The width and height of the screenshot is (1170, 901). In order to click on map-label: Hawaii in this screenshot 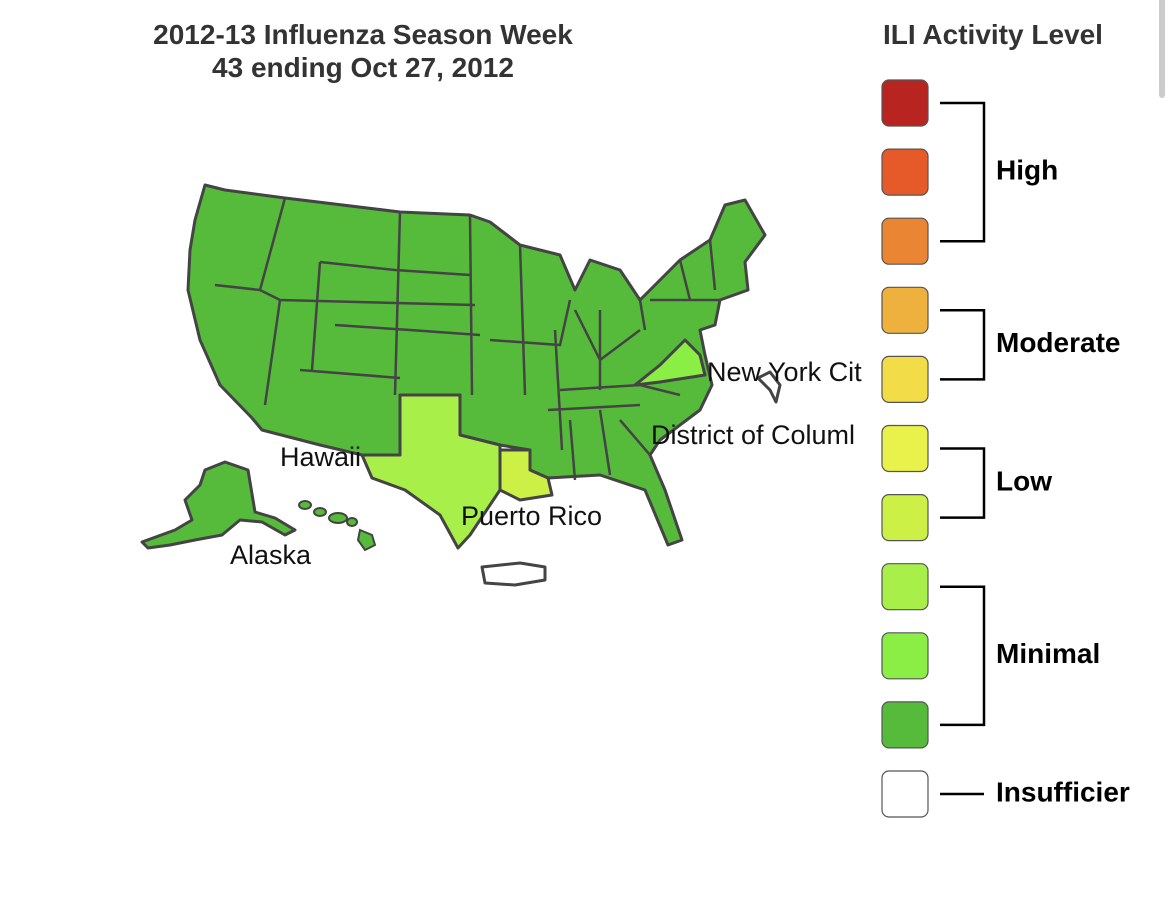, I will do `click(320, 457)`.